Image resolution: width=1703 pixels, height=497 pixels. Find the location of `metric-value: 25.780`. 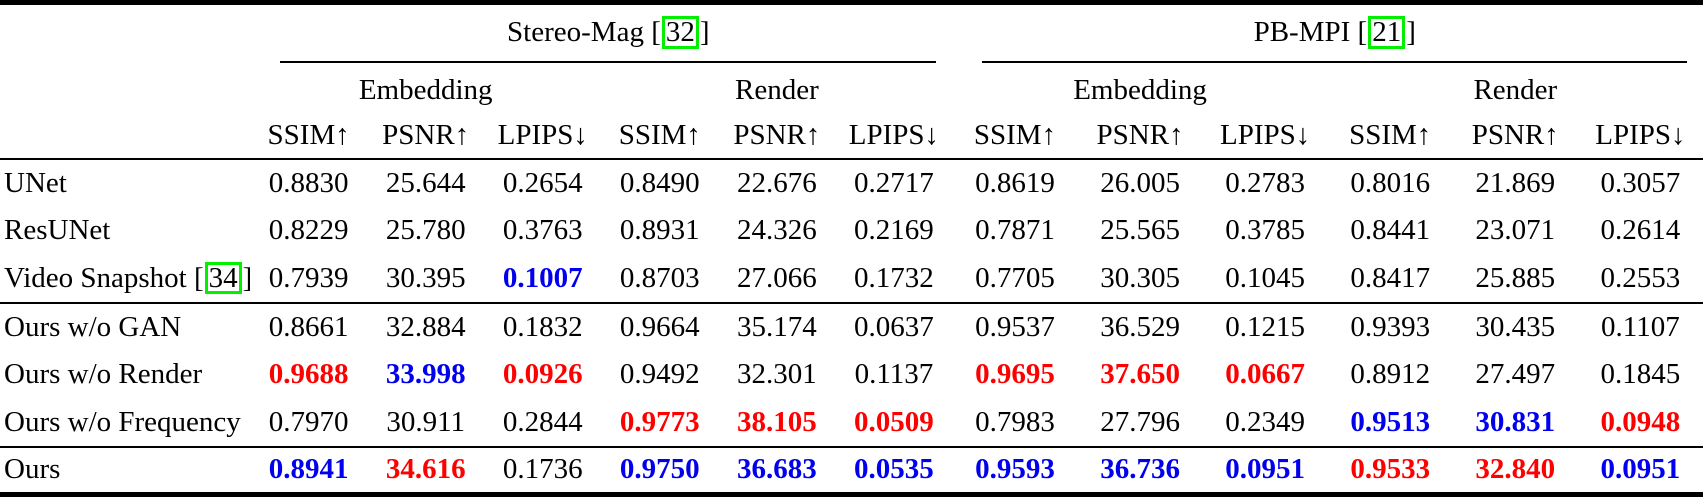

metric-value: 25.780 is located at coordinates (425, 230).